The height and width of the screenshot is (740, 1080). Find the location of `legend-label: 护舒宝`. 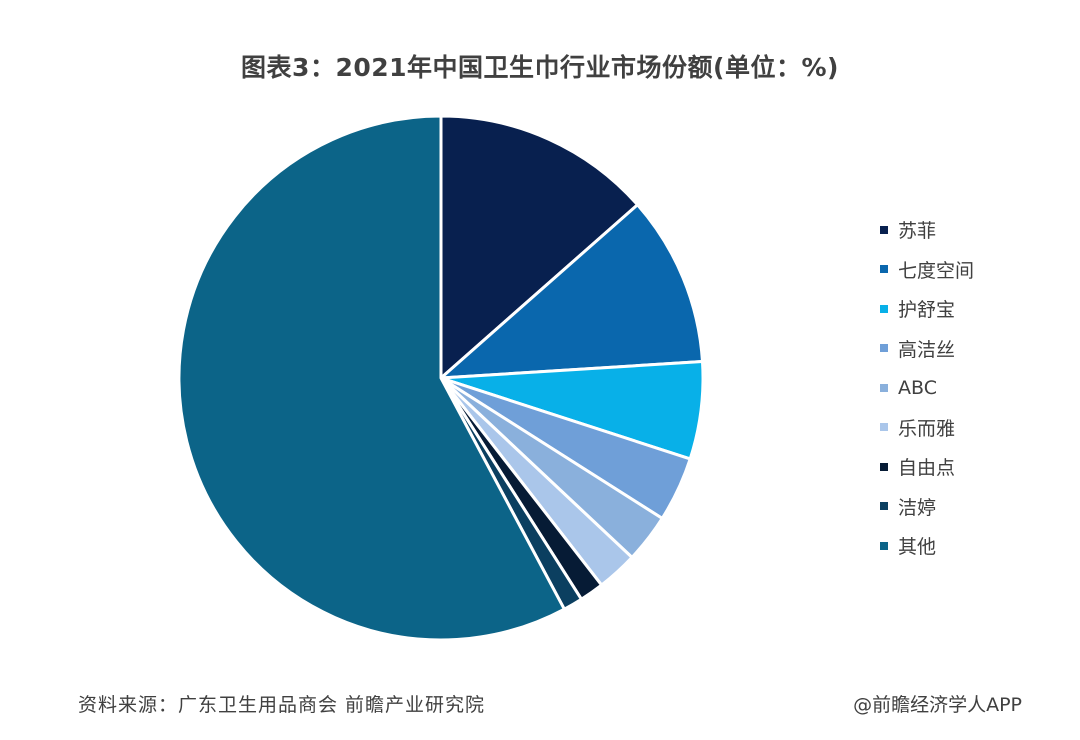

legend-label: 护舒宝 is located at coordinates (927, 310).